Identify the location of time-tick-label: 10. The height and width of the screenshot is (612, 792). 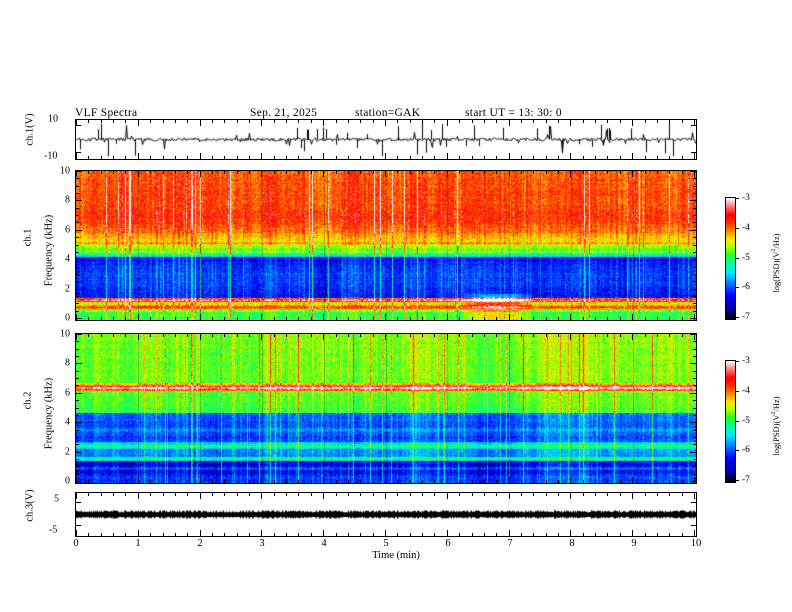
(696, 543).